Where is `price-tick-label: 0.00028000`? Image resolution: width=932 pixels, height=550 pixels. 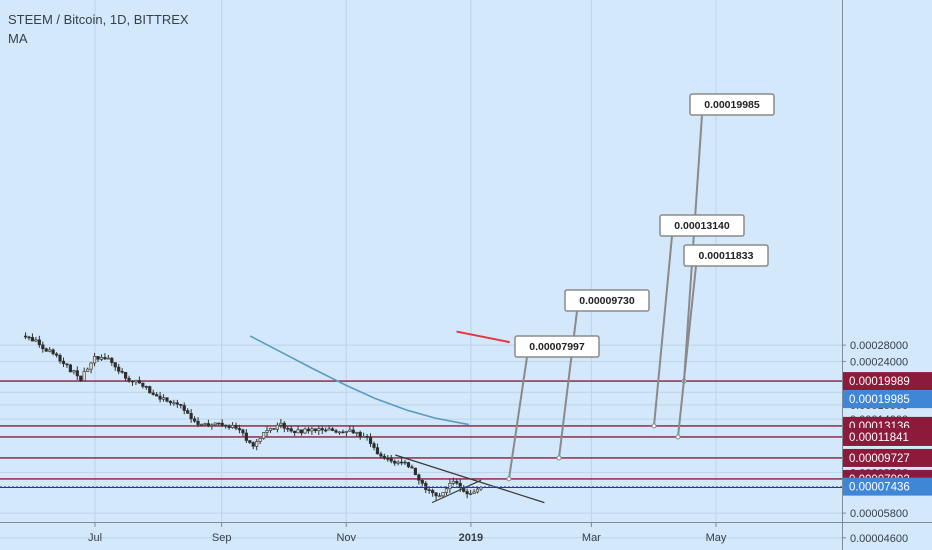 price-tick-label: 0.00028000 is located at coordinates (879, 346).